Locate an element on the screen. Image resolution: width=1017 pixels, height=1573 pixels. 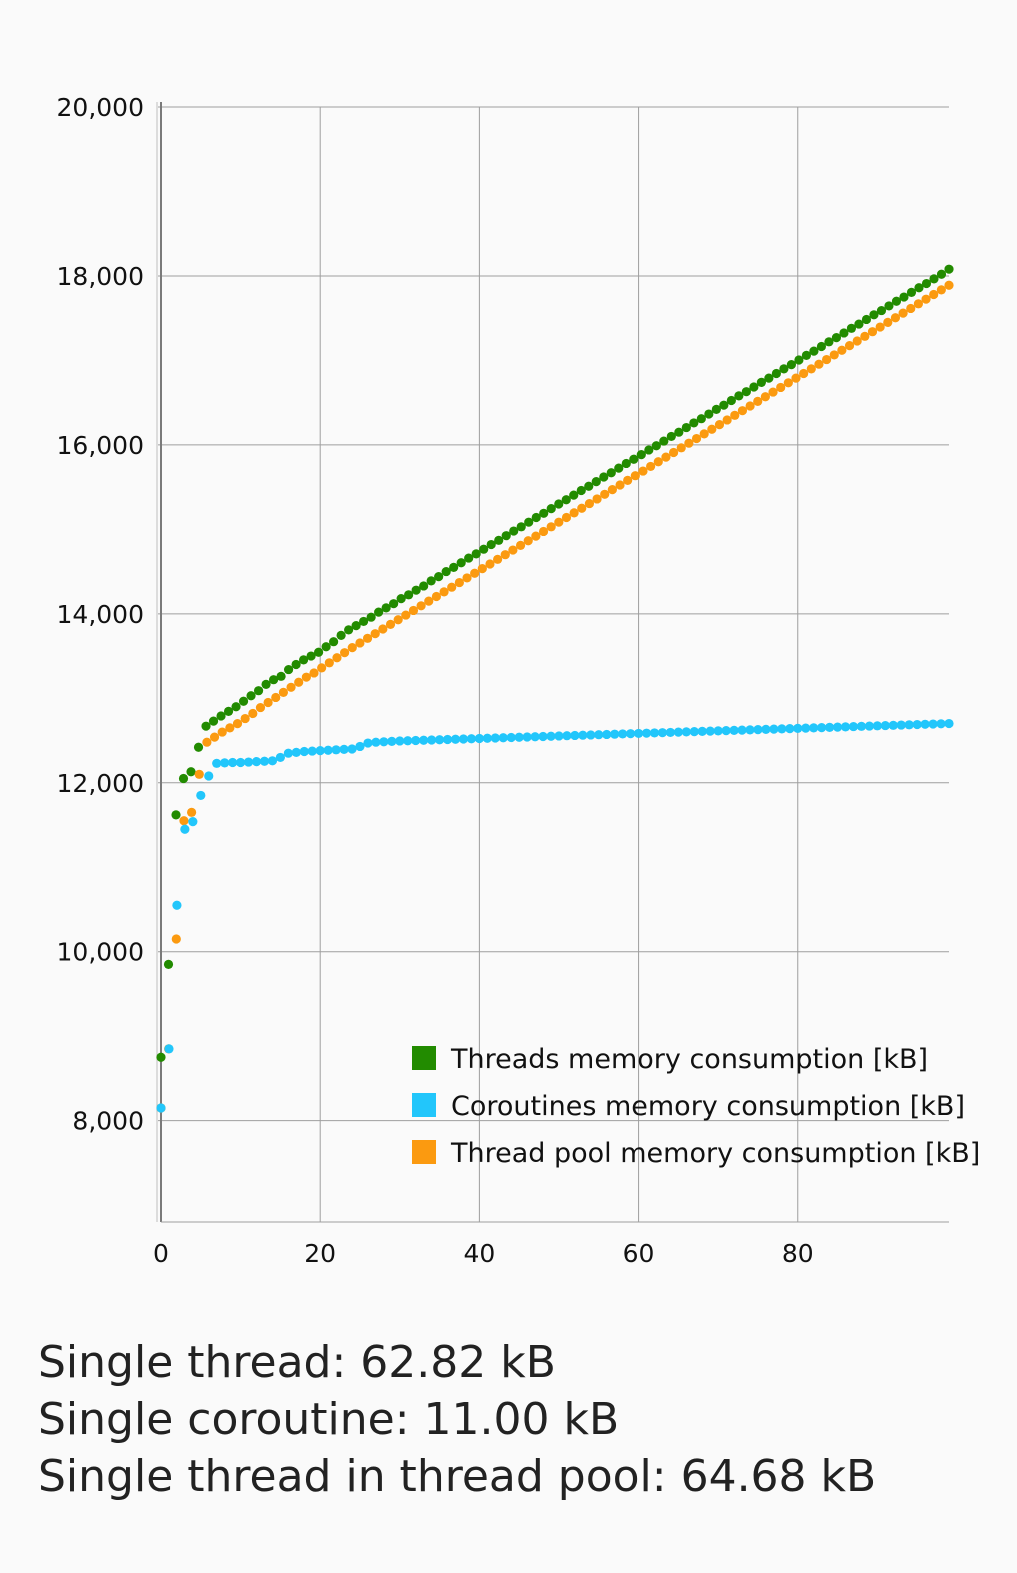
x-tick-label: 60 is located at coordinates (639, 1253).